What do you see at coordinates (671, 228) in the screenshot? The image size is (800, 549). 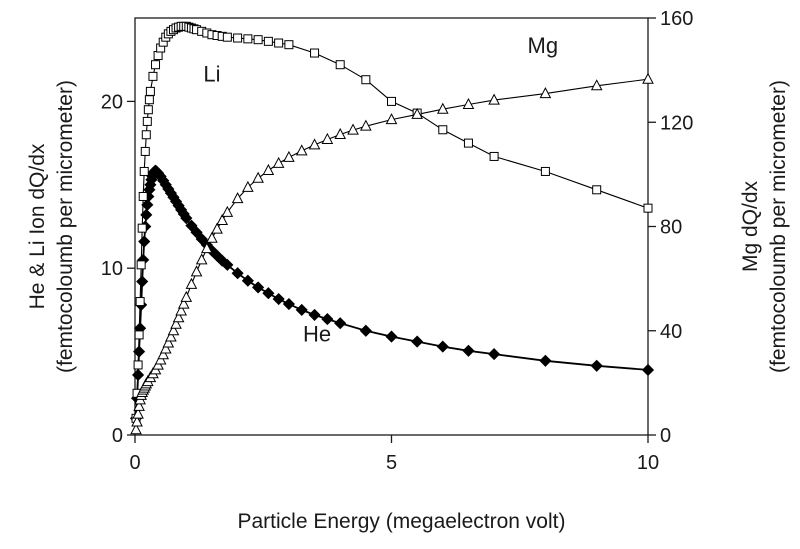 I see `y-right-tick-label: 80` at bounding box center [671, 228].